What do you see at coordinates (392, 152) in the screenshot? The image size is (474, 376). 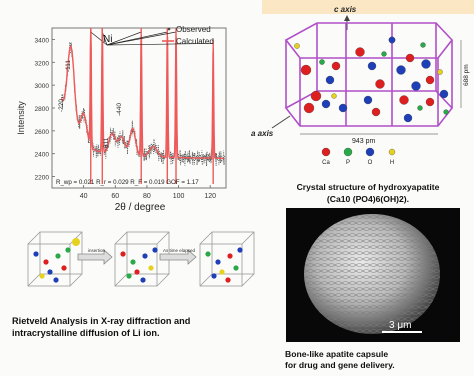 I see `legend-atom-h-icon` at bounding box center [392, 152].